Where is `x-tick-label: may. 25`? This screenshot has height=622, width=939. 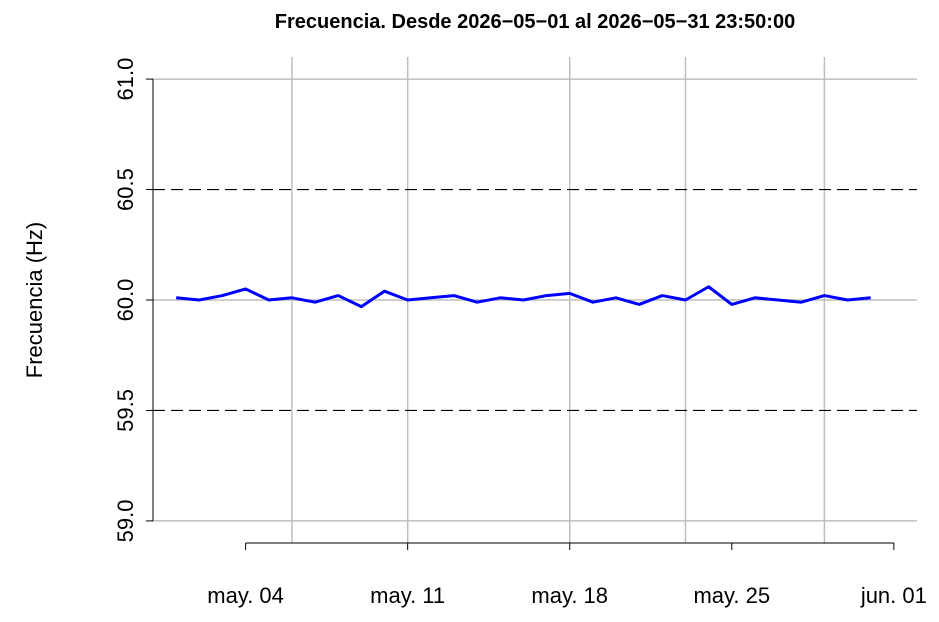 x-tick-label: may. 25 is located at coordinates (731, 595).